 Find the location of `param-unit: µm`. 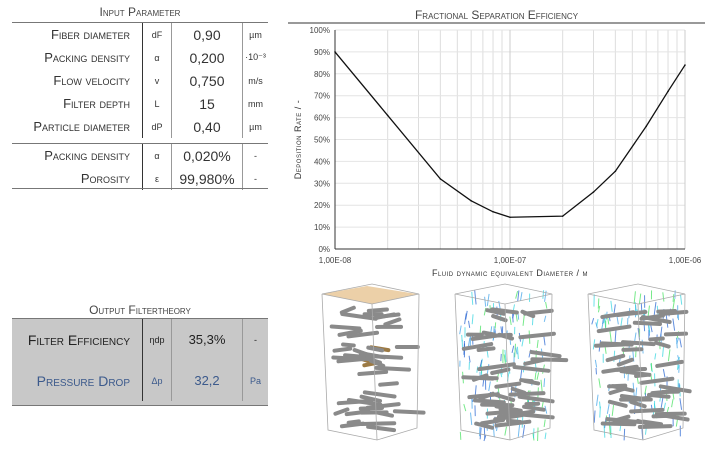

param-unit: µm is located at coordinates (255, 34).